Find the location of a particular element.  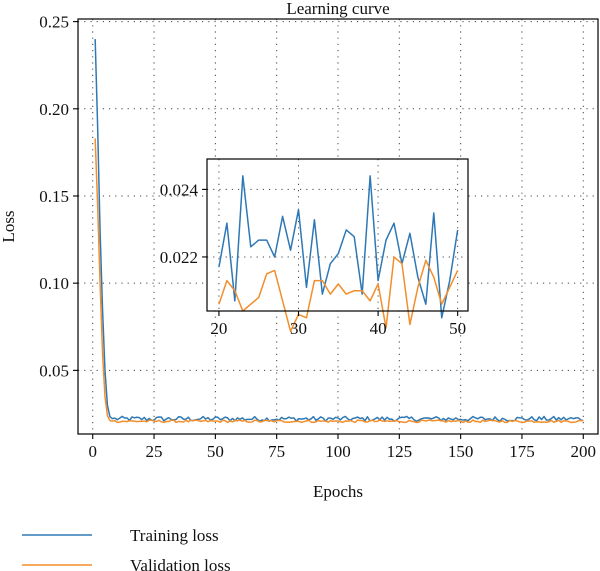

inset-background is located at coordinates (337, 235).